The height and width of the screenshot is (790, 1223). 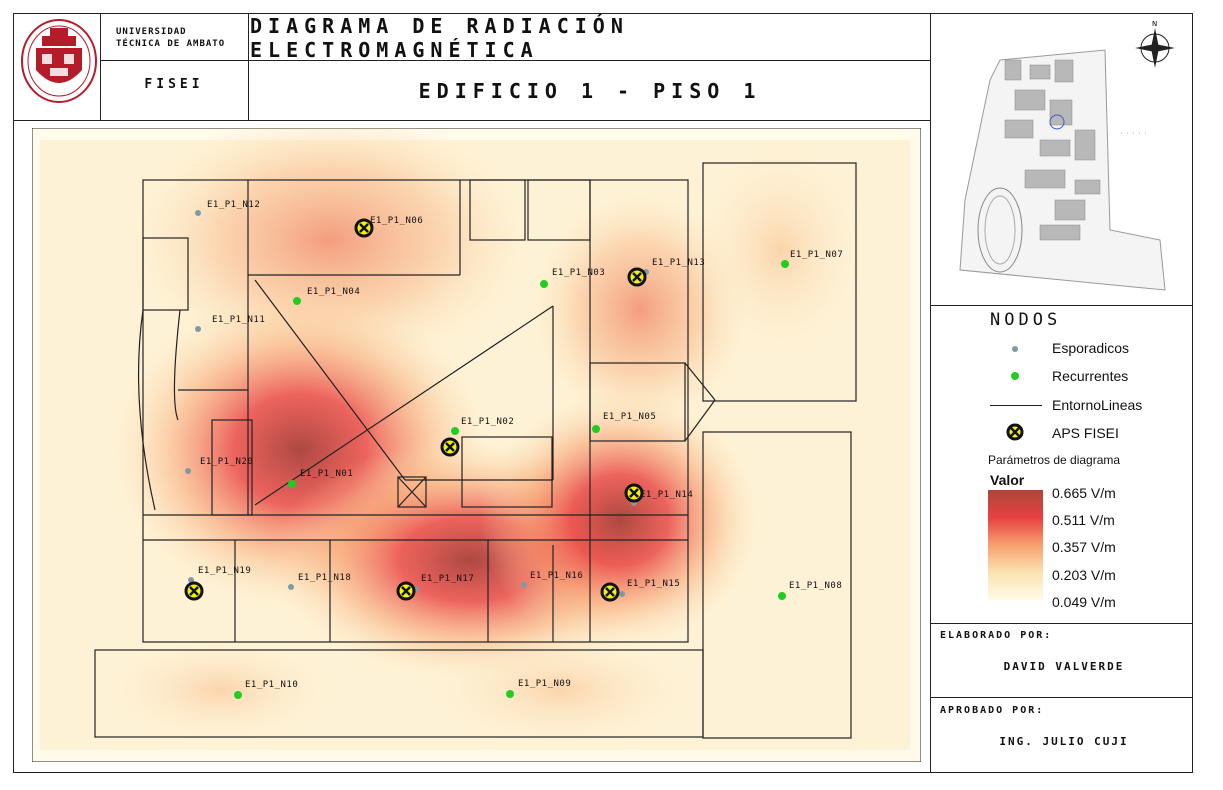 What do you see at coordinates (324, 578) in the screenshot?
I see `node-label: E1_P1_N18` at bounding box center [324, 578].